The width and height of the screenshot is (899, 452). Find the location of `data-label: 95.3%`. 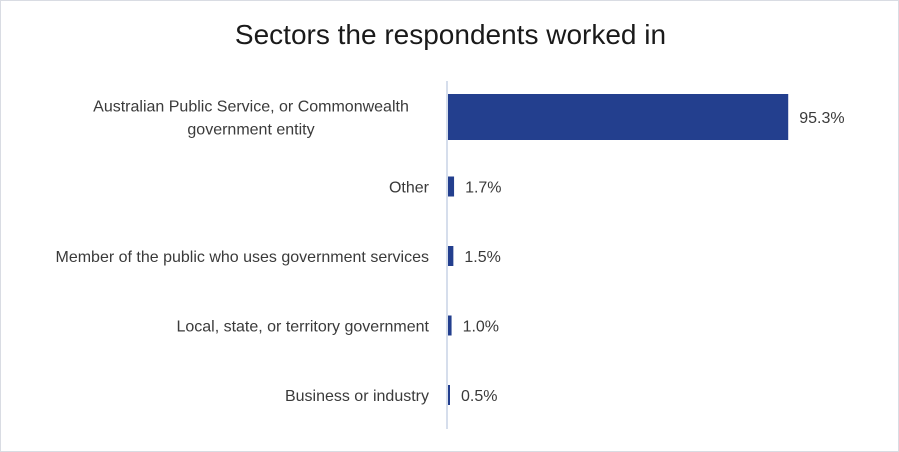

data-label: 95.3% is located at coordinates (821, 118).